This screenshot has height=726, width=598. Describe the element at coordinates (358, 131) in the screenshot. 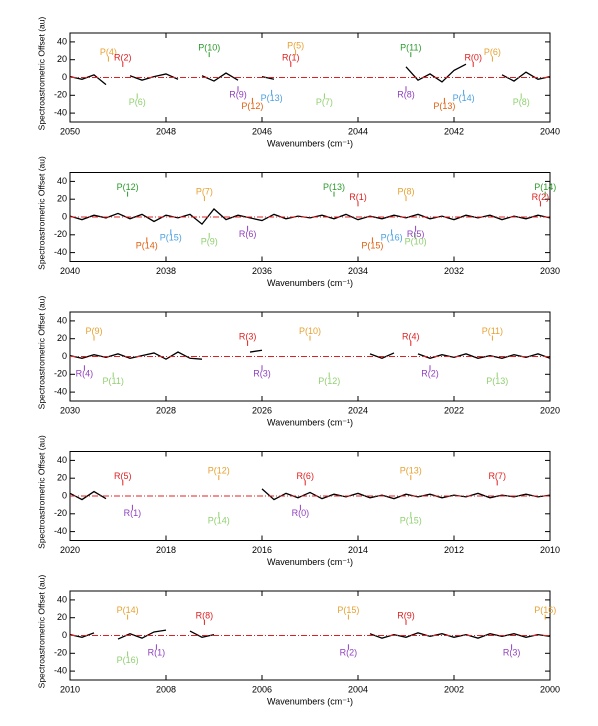

I see `x-tick-label: 2044` at that location.